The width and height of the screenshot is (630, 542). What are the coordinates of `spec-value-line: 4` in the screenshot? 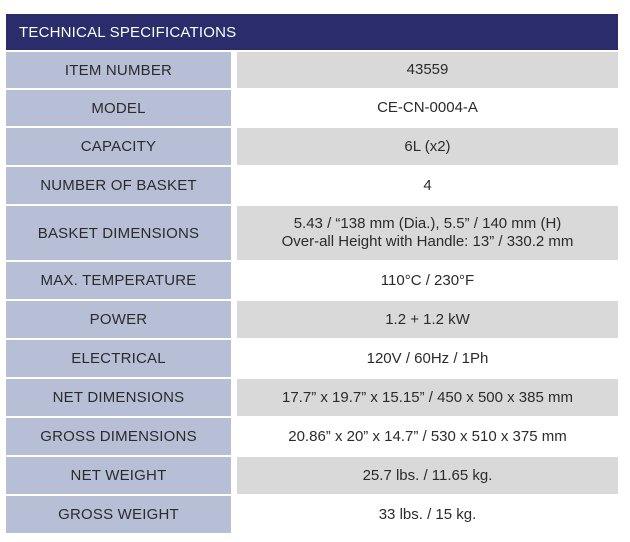 It's located at (427, 185).